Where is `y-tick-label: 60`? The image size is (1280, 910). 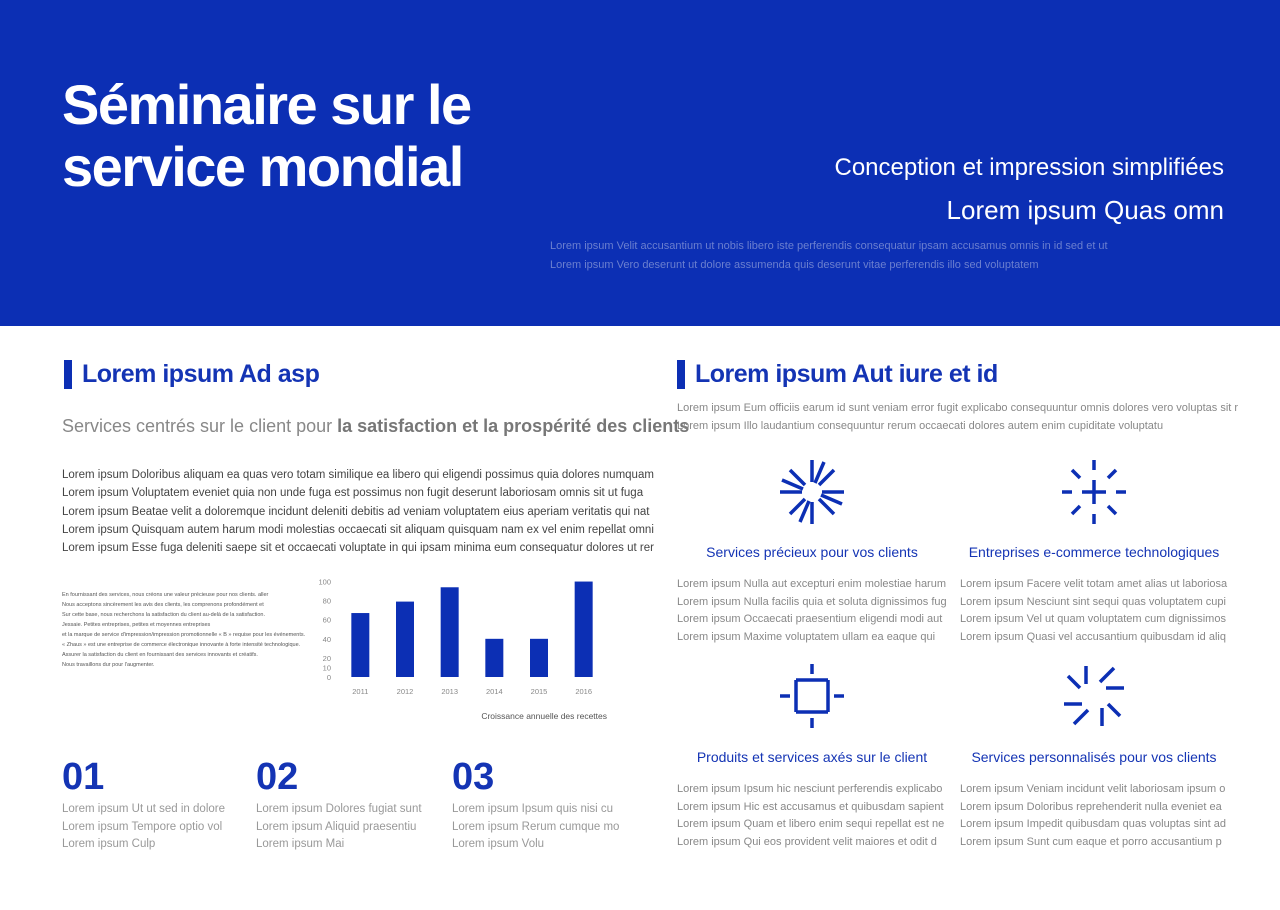
y-tick-label: 60 is located at coordinates (327, 620).